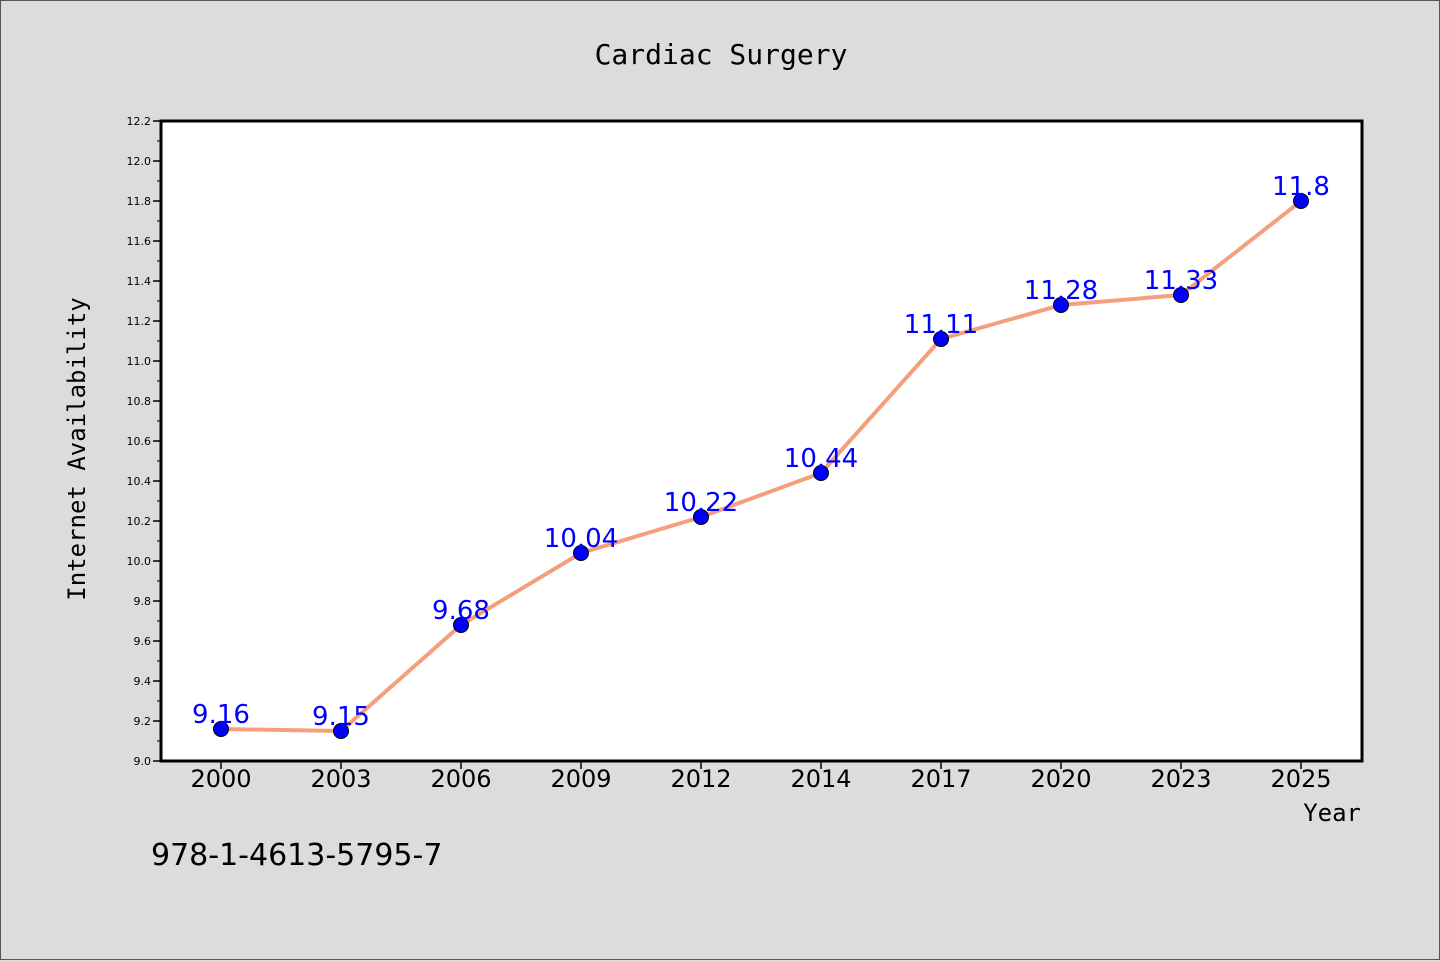 The image size is (1440, 961). Describe the element at coordinates (580, 779) in the screenshot. I see `x-tick-label: 2009` at that location.